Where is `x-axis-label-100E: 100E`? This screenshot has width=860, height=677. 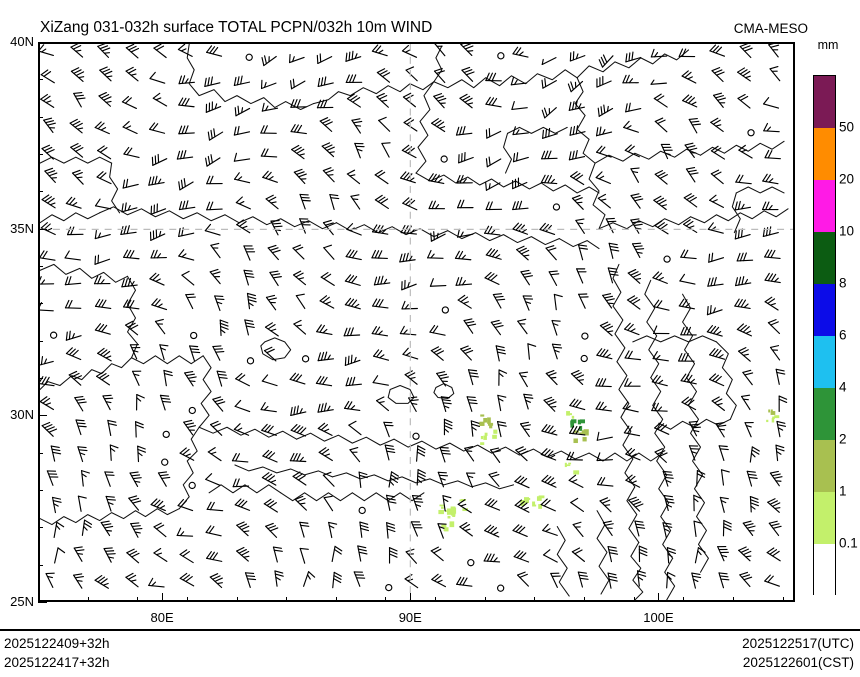 x-axis-label-100E: 100E is located at coordinates (658, 617).